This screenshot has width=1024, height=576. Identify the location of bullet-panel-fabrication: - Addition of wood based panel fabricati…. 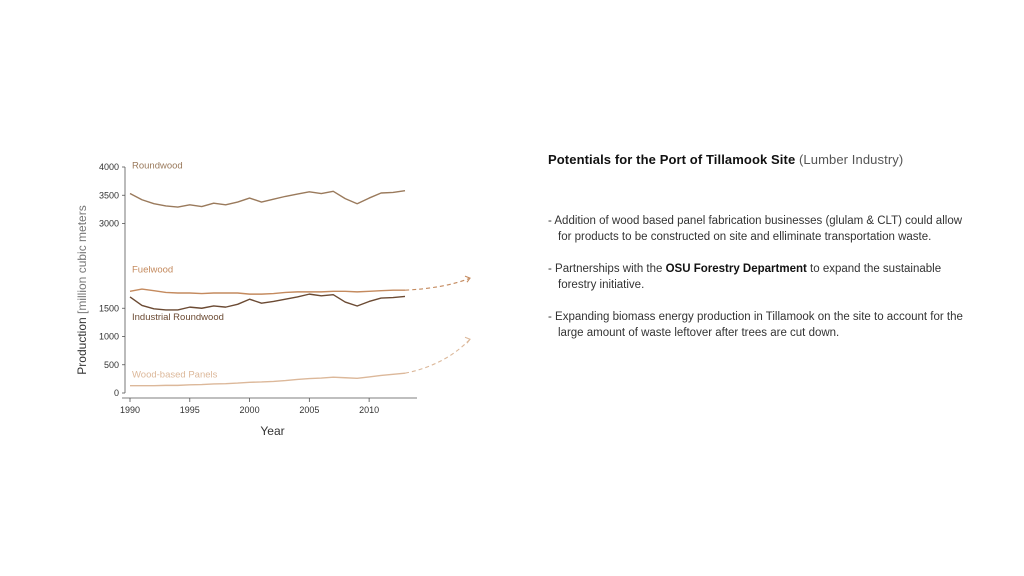
(755, 229).